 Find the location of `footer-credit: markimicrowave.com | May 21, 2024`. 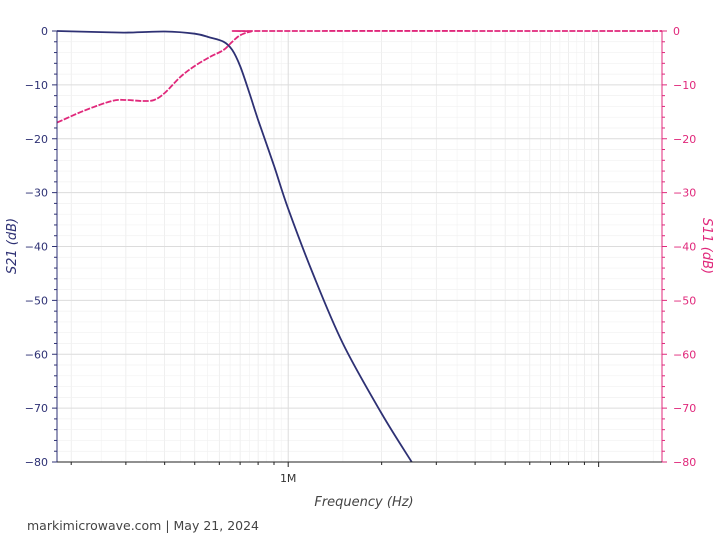

footer-credit: markimicrowave.com | May 21, 2024 is located at coordinates (143, 525).